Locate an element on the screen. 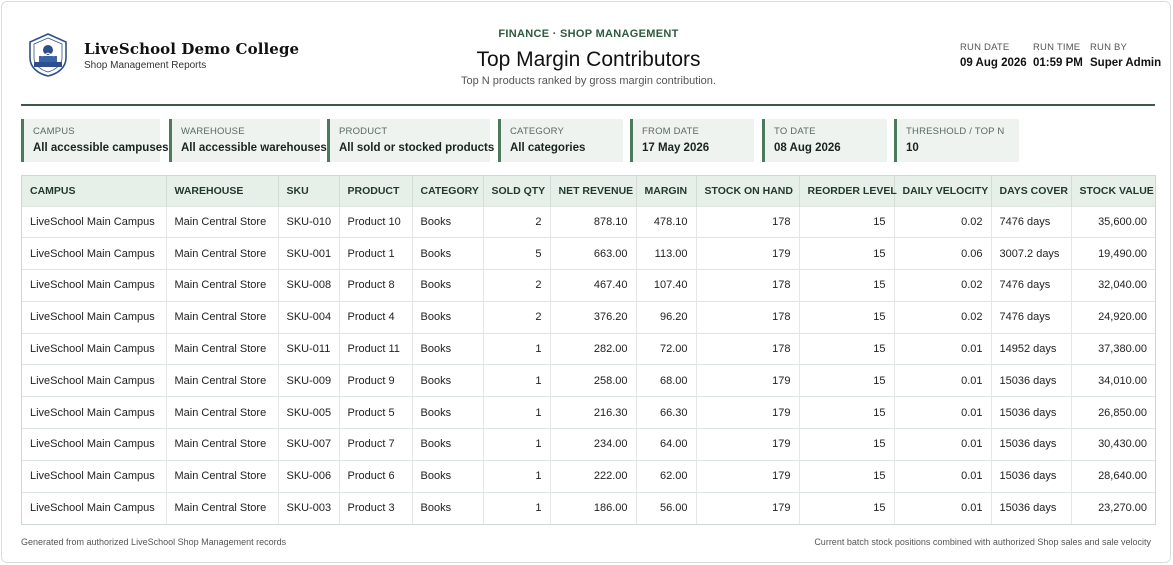  filter-label: PRODUCT is located at coordinates (363, 131).